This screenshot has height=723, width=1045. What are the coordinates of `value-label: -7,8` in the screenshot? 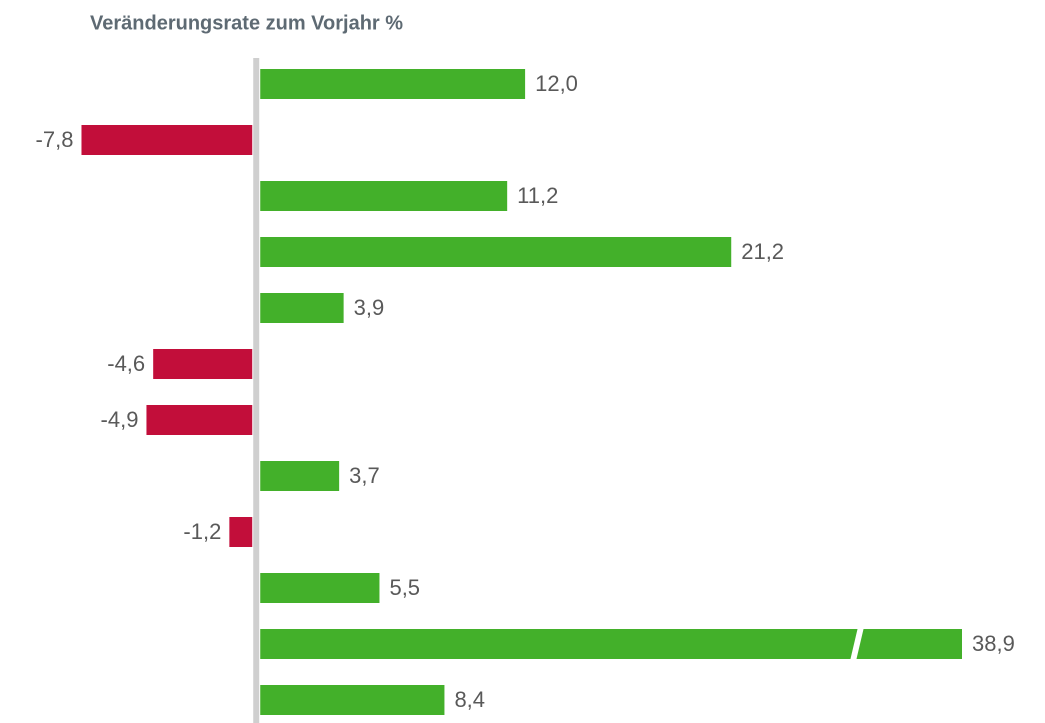 It's located at (55, 139).